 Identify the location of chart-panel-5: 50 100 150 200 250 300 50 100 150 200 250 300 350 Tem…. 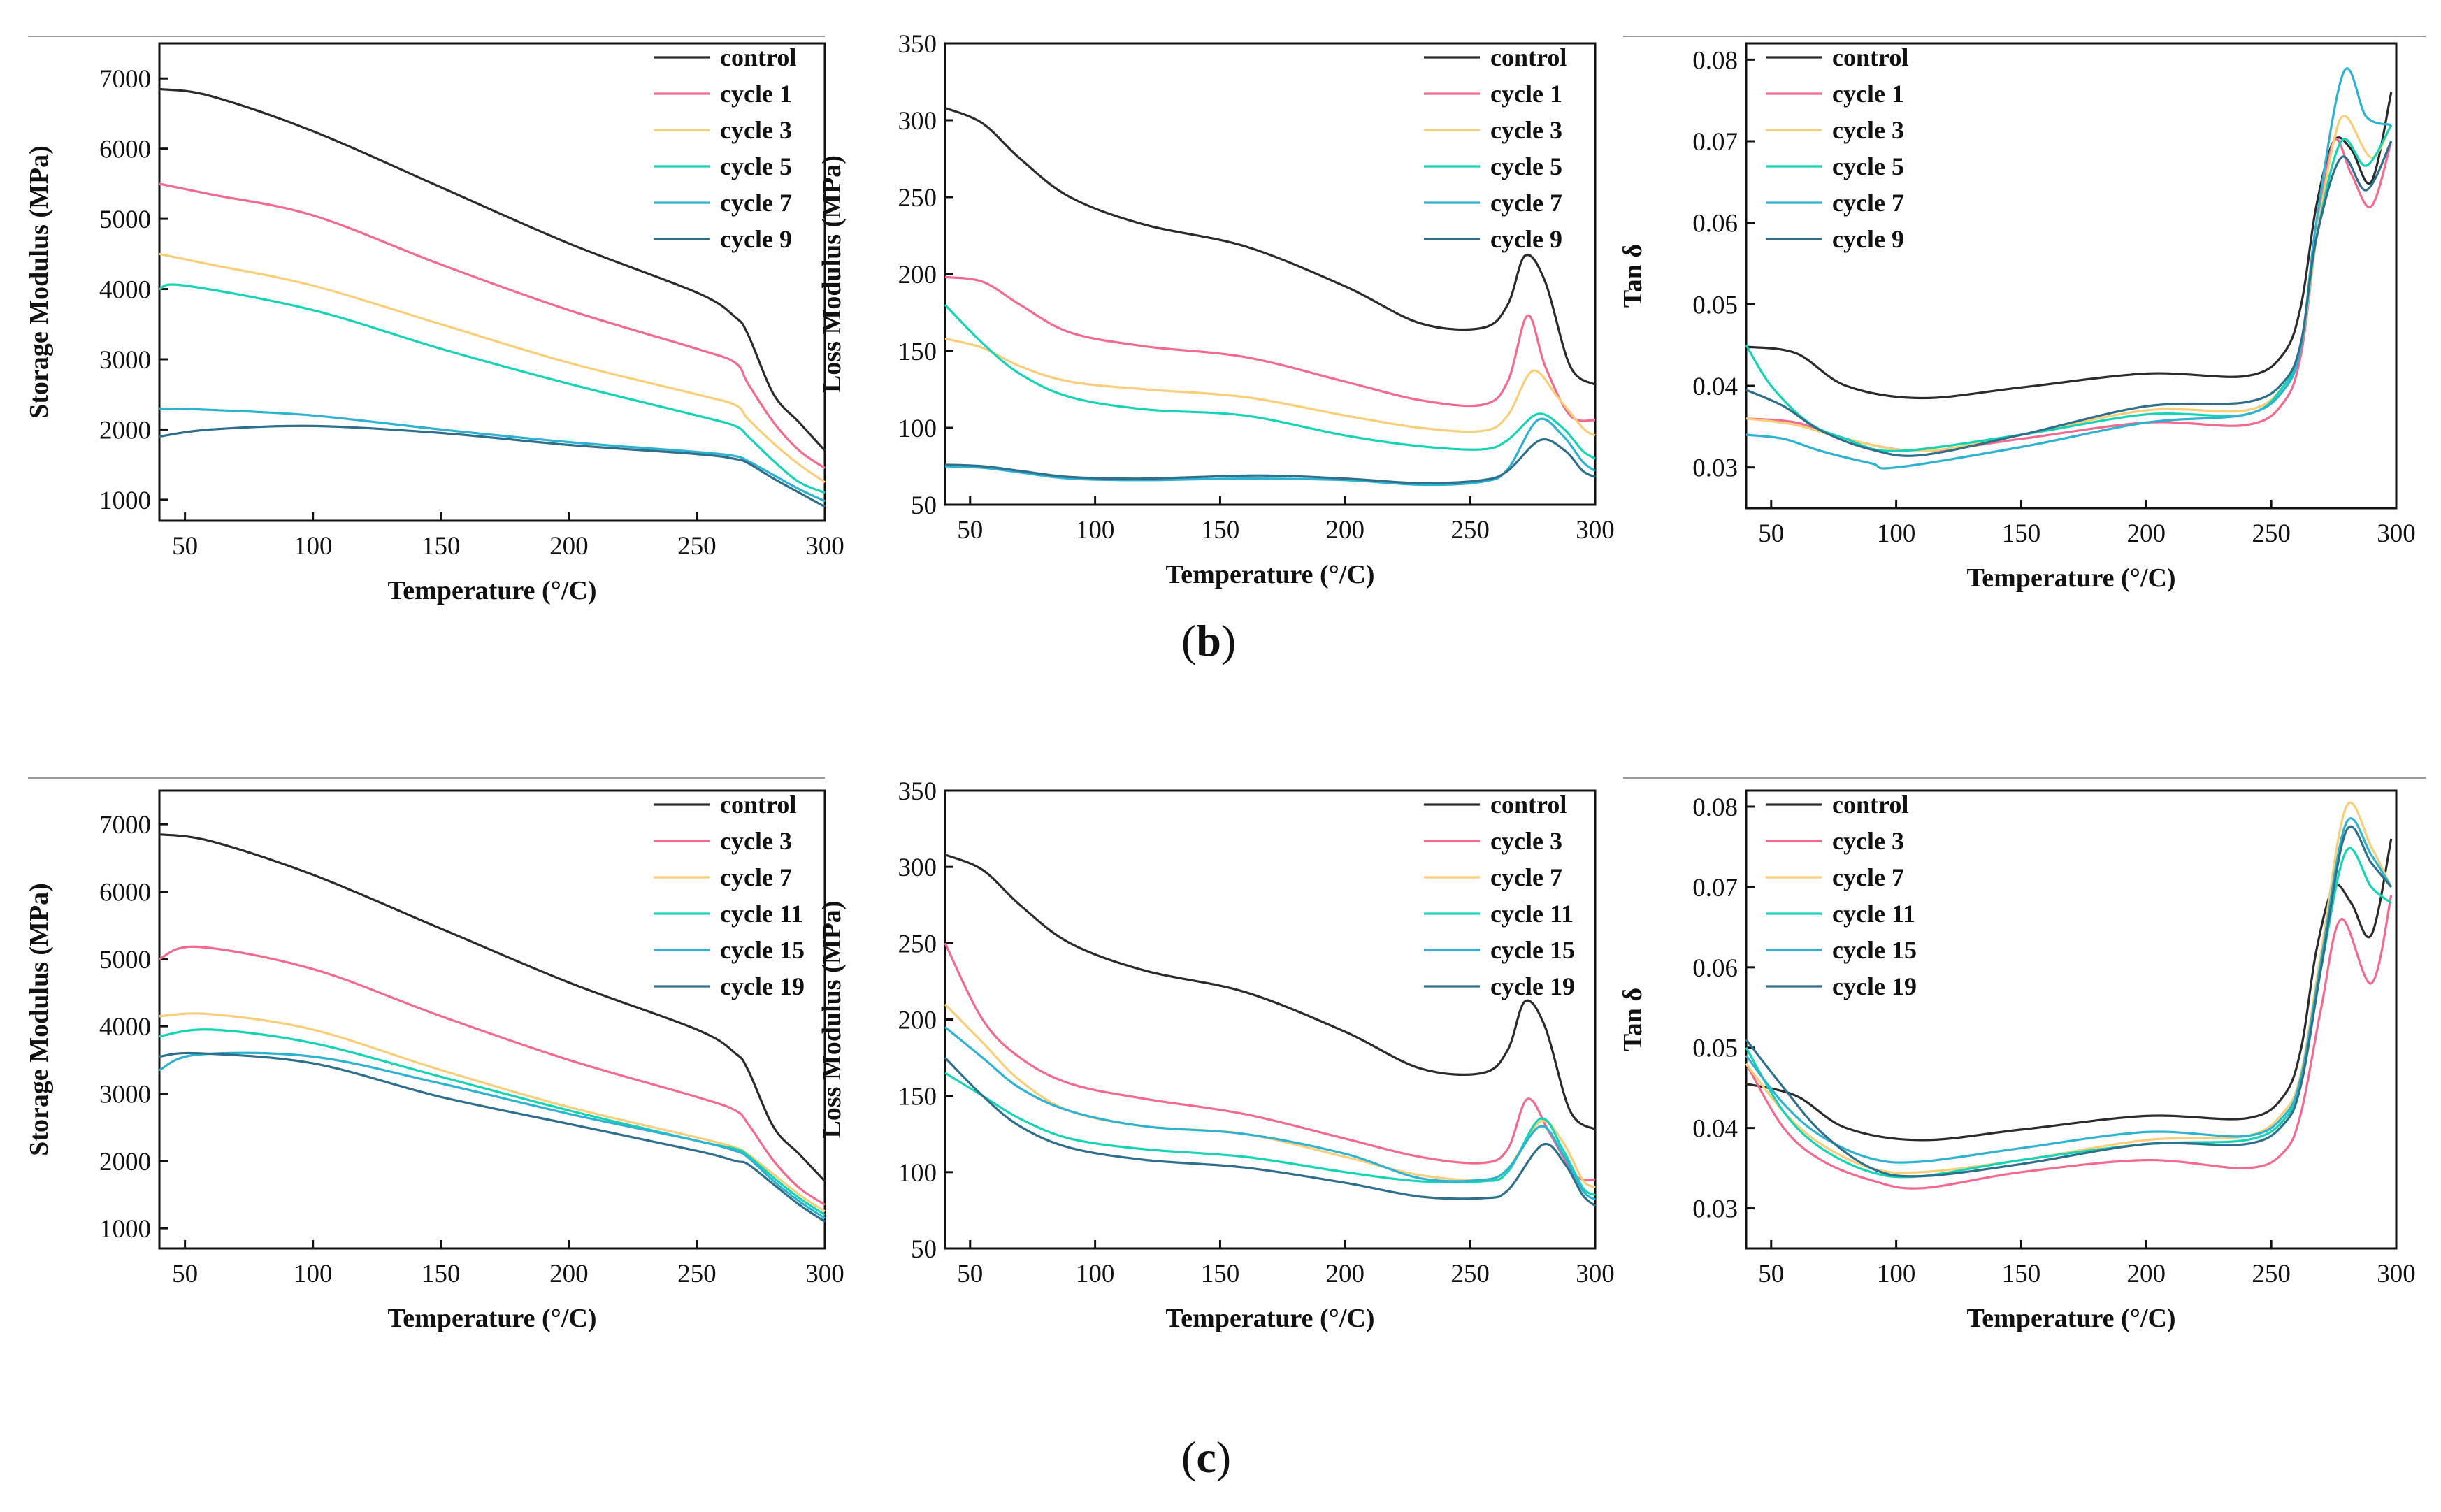
(1216, 1055).